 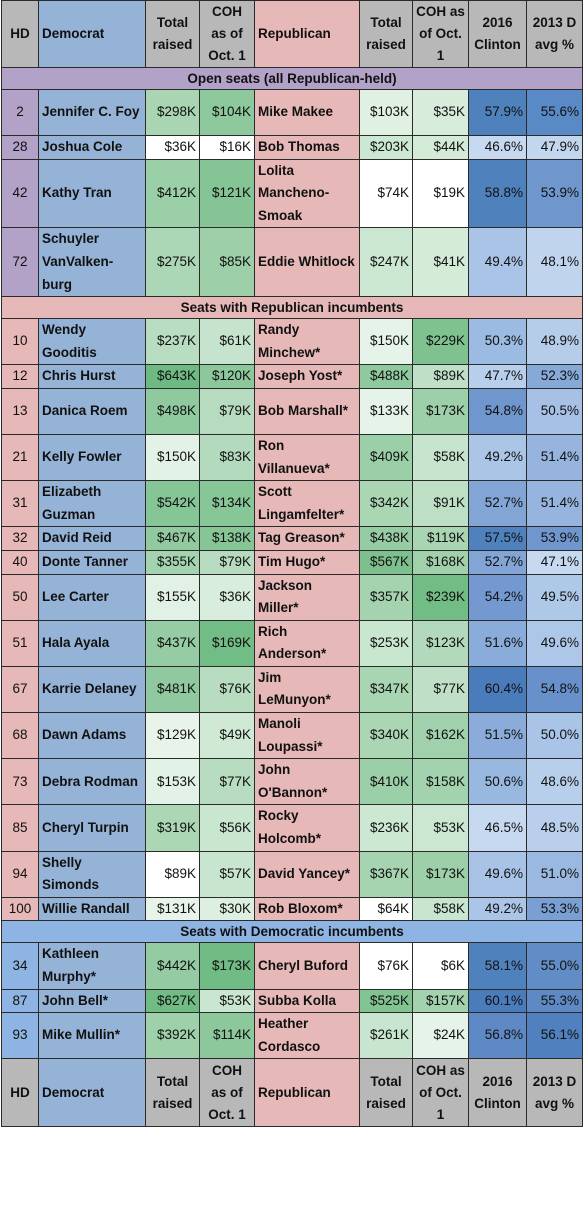 What do you see at coordinates (440, 1093) in the screenshot?
I see `footer-rep-coh: COH as of Oct. 1` at bounding box center [440, 1093].